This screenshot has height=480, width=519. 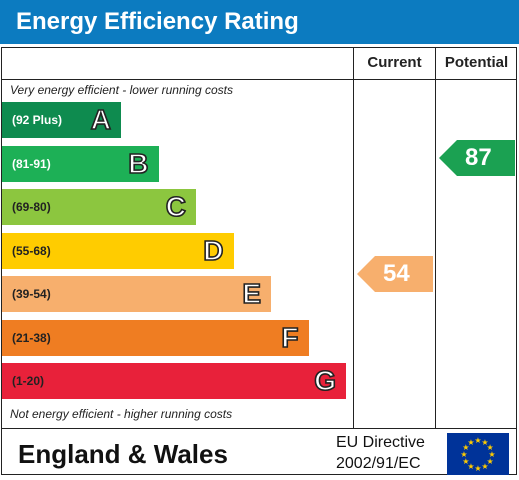 What do you see at coordinates (380, 453) in the screenshot?
I see `eu-directive: EU Directive 2002/91/EC` at bounding box center [380, 453].